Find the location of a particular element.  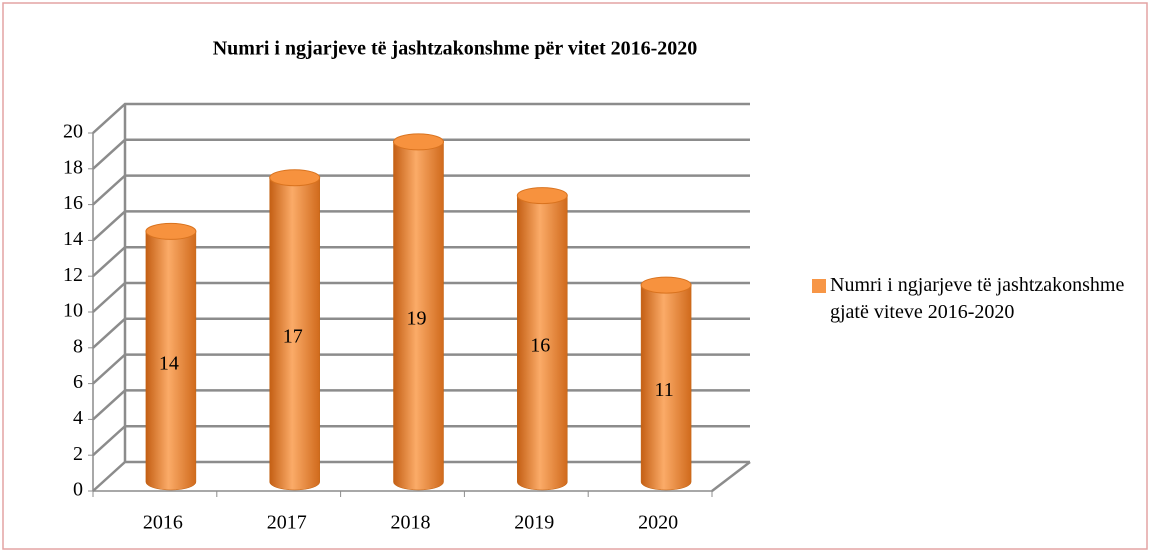

y-tick-label: 10 is located at coordinates (73, 311).